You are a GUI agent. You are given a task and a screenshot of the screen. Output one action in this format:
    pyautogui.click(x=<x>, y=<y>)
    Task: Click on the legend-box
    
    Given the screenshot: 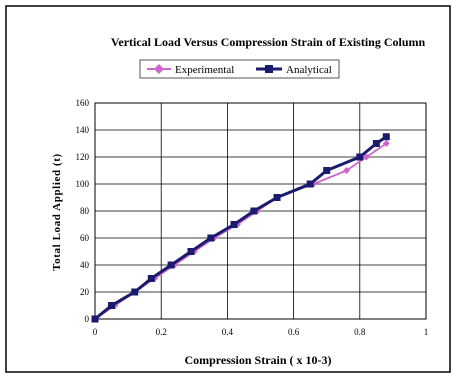 What is the action you would take?
    pyautogui.click(x=239, y=69)
    